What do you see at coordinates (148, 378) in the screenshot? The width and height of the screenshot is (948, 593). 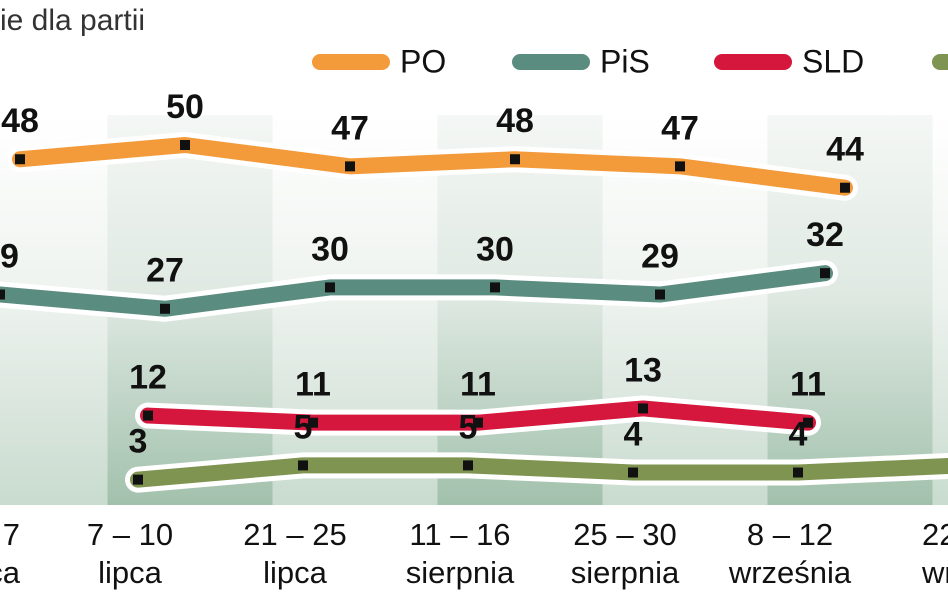 I see `data-label: 12` at bounding box center [148, 378].